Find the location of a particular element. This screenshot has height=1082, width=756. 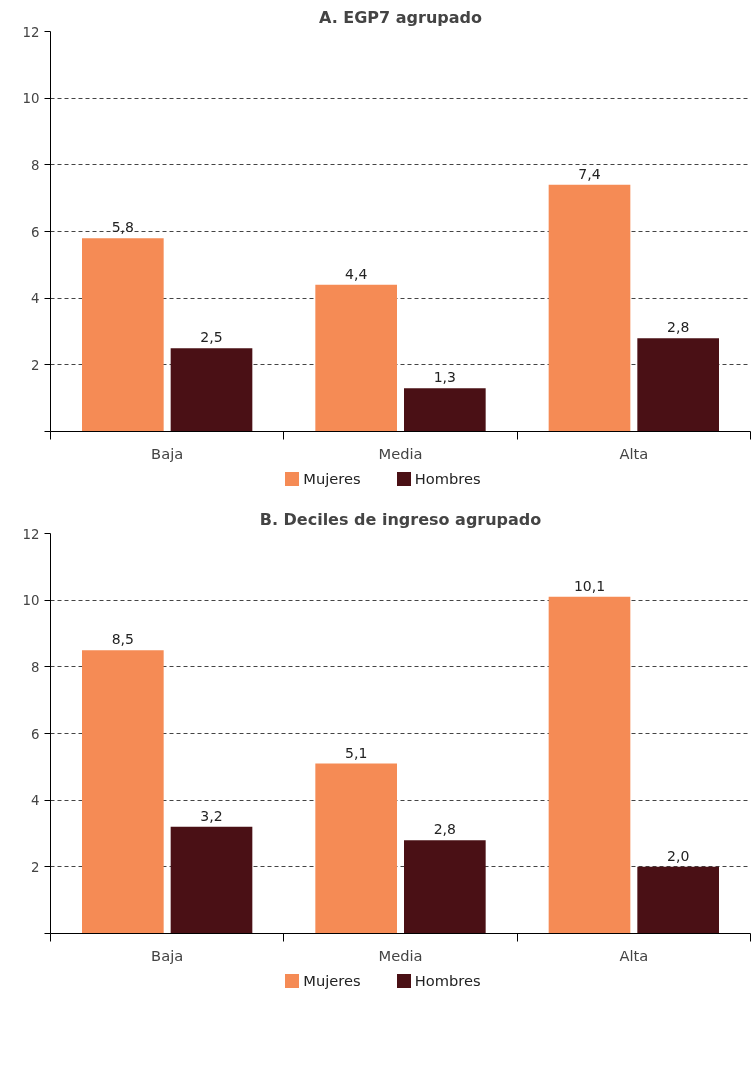

data-label: 7,4 is located at coordinates (589, 173).